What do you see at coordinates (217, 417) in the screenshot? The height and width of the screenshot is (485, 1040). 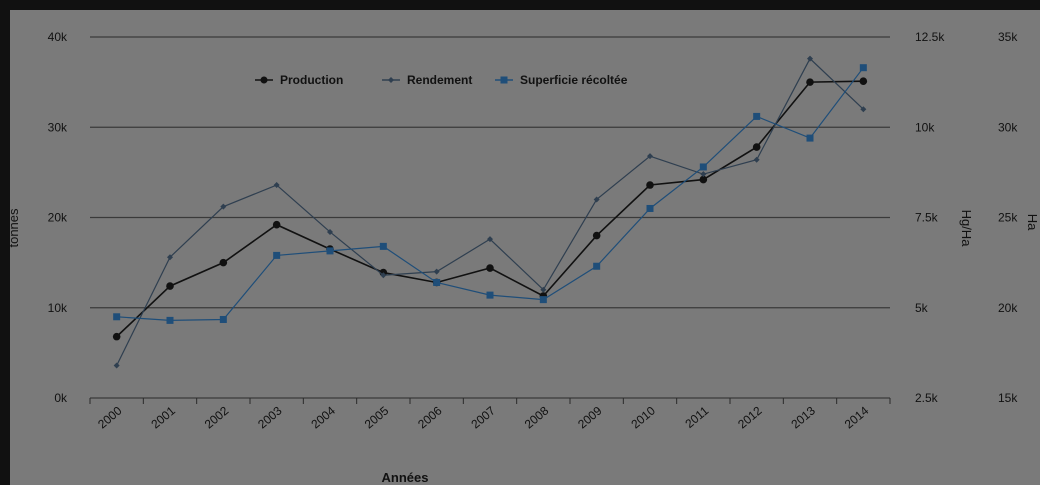 I see `x-tick-label: 2002` at bounding box center [217, 417].